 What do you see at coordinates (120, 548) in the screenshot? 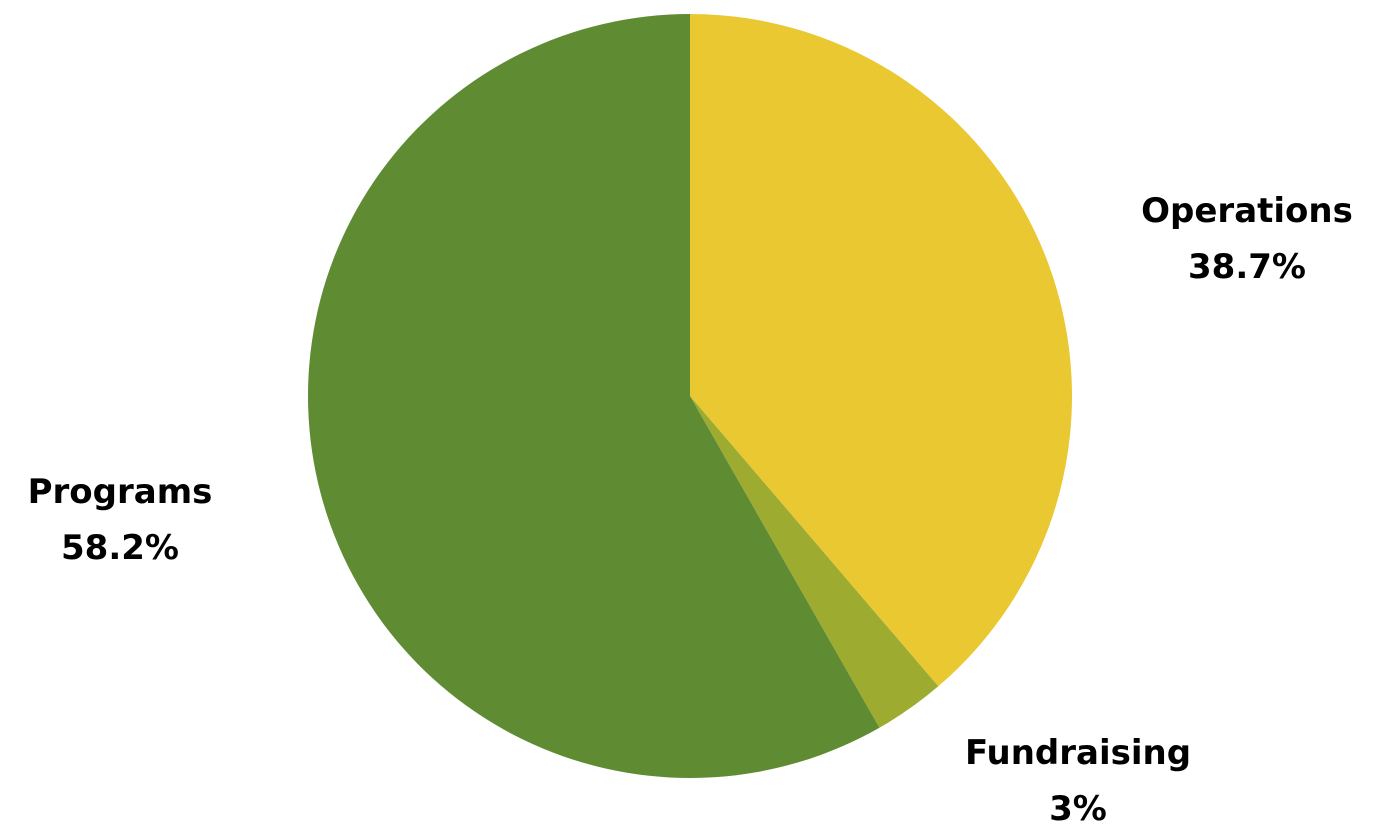
I see `slice-label-programs-value: 58.2%` at bounding box center [120, 548].